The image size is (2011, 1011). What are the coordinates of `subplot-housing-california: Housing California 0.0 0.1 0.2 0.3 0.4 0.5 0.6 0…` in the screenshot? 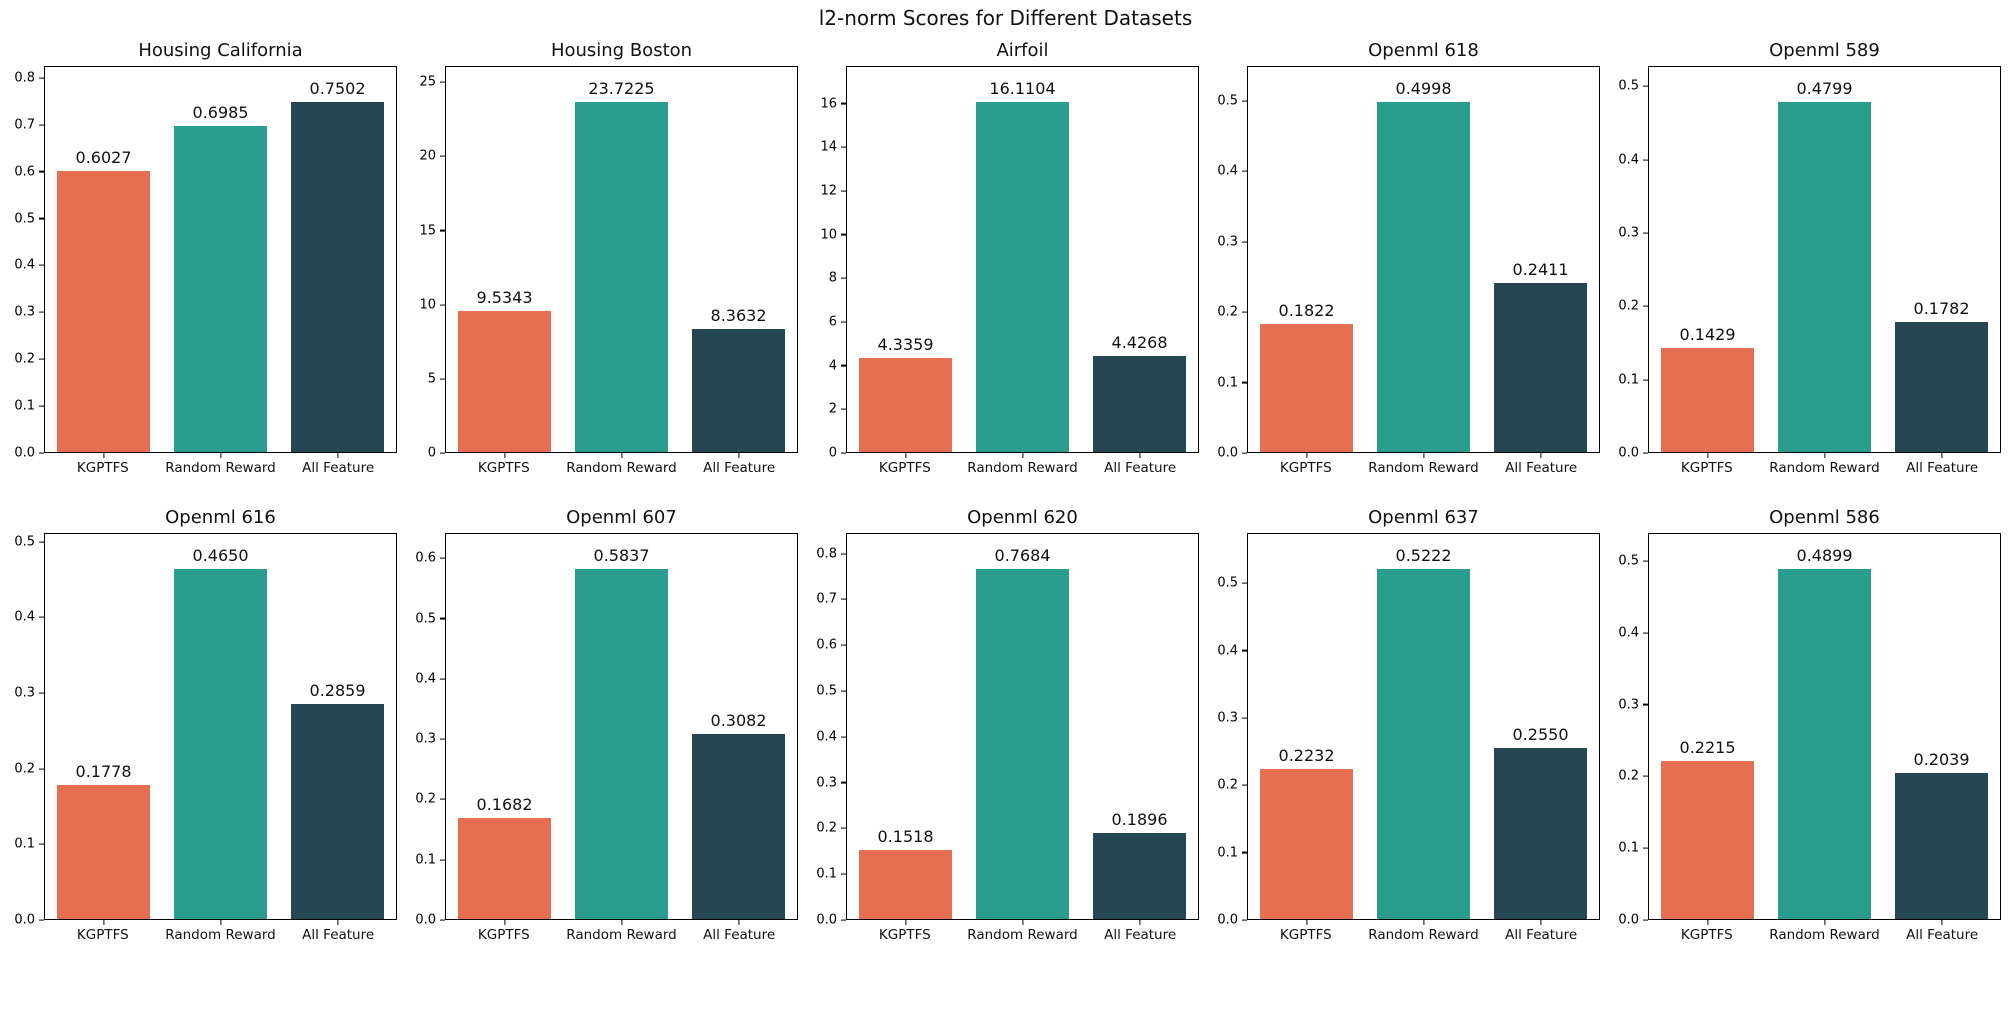 It's located at (203, 258).